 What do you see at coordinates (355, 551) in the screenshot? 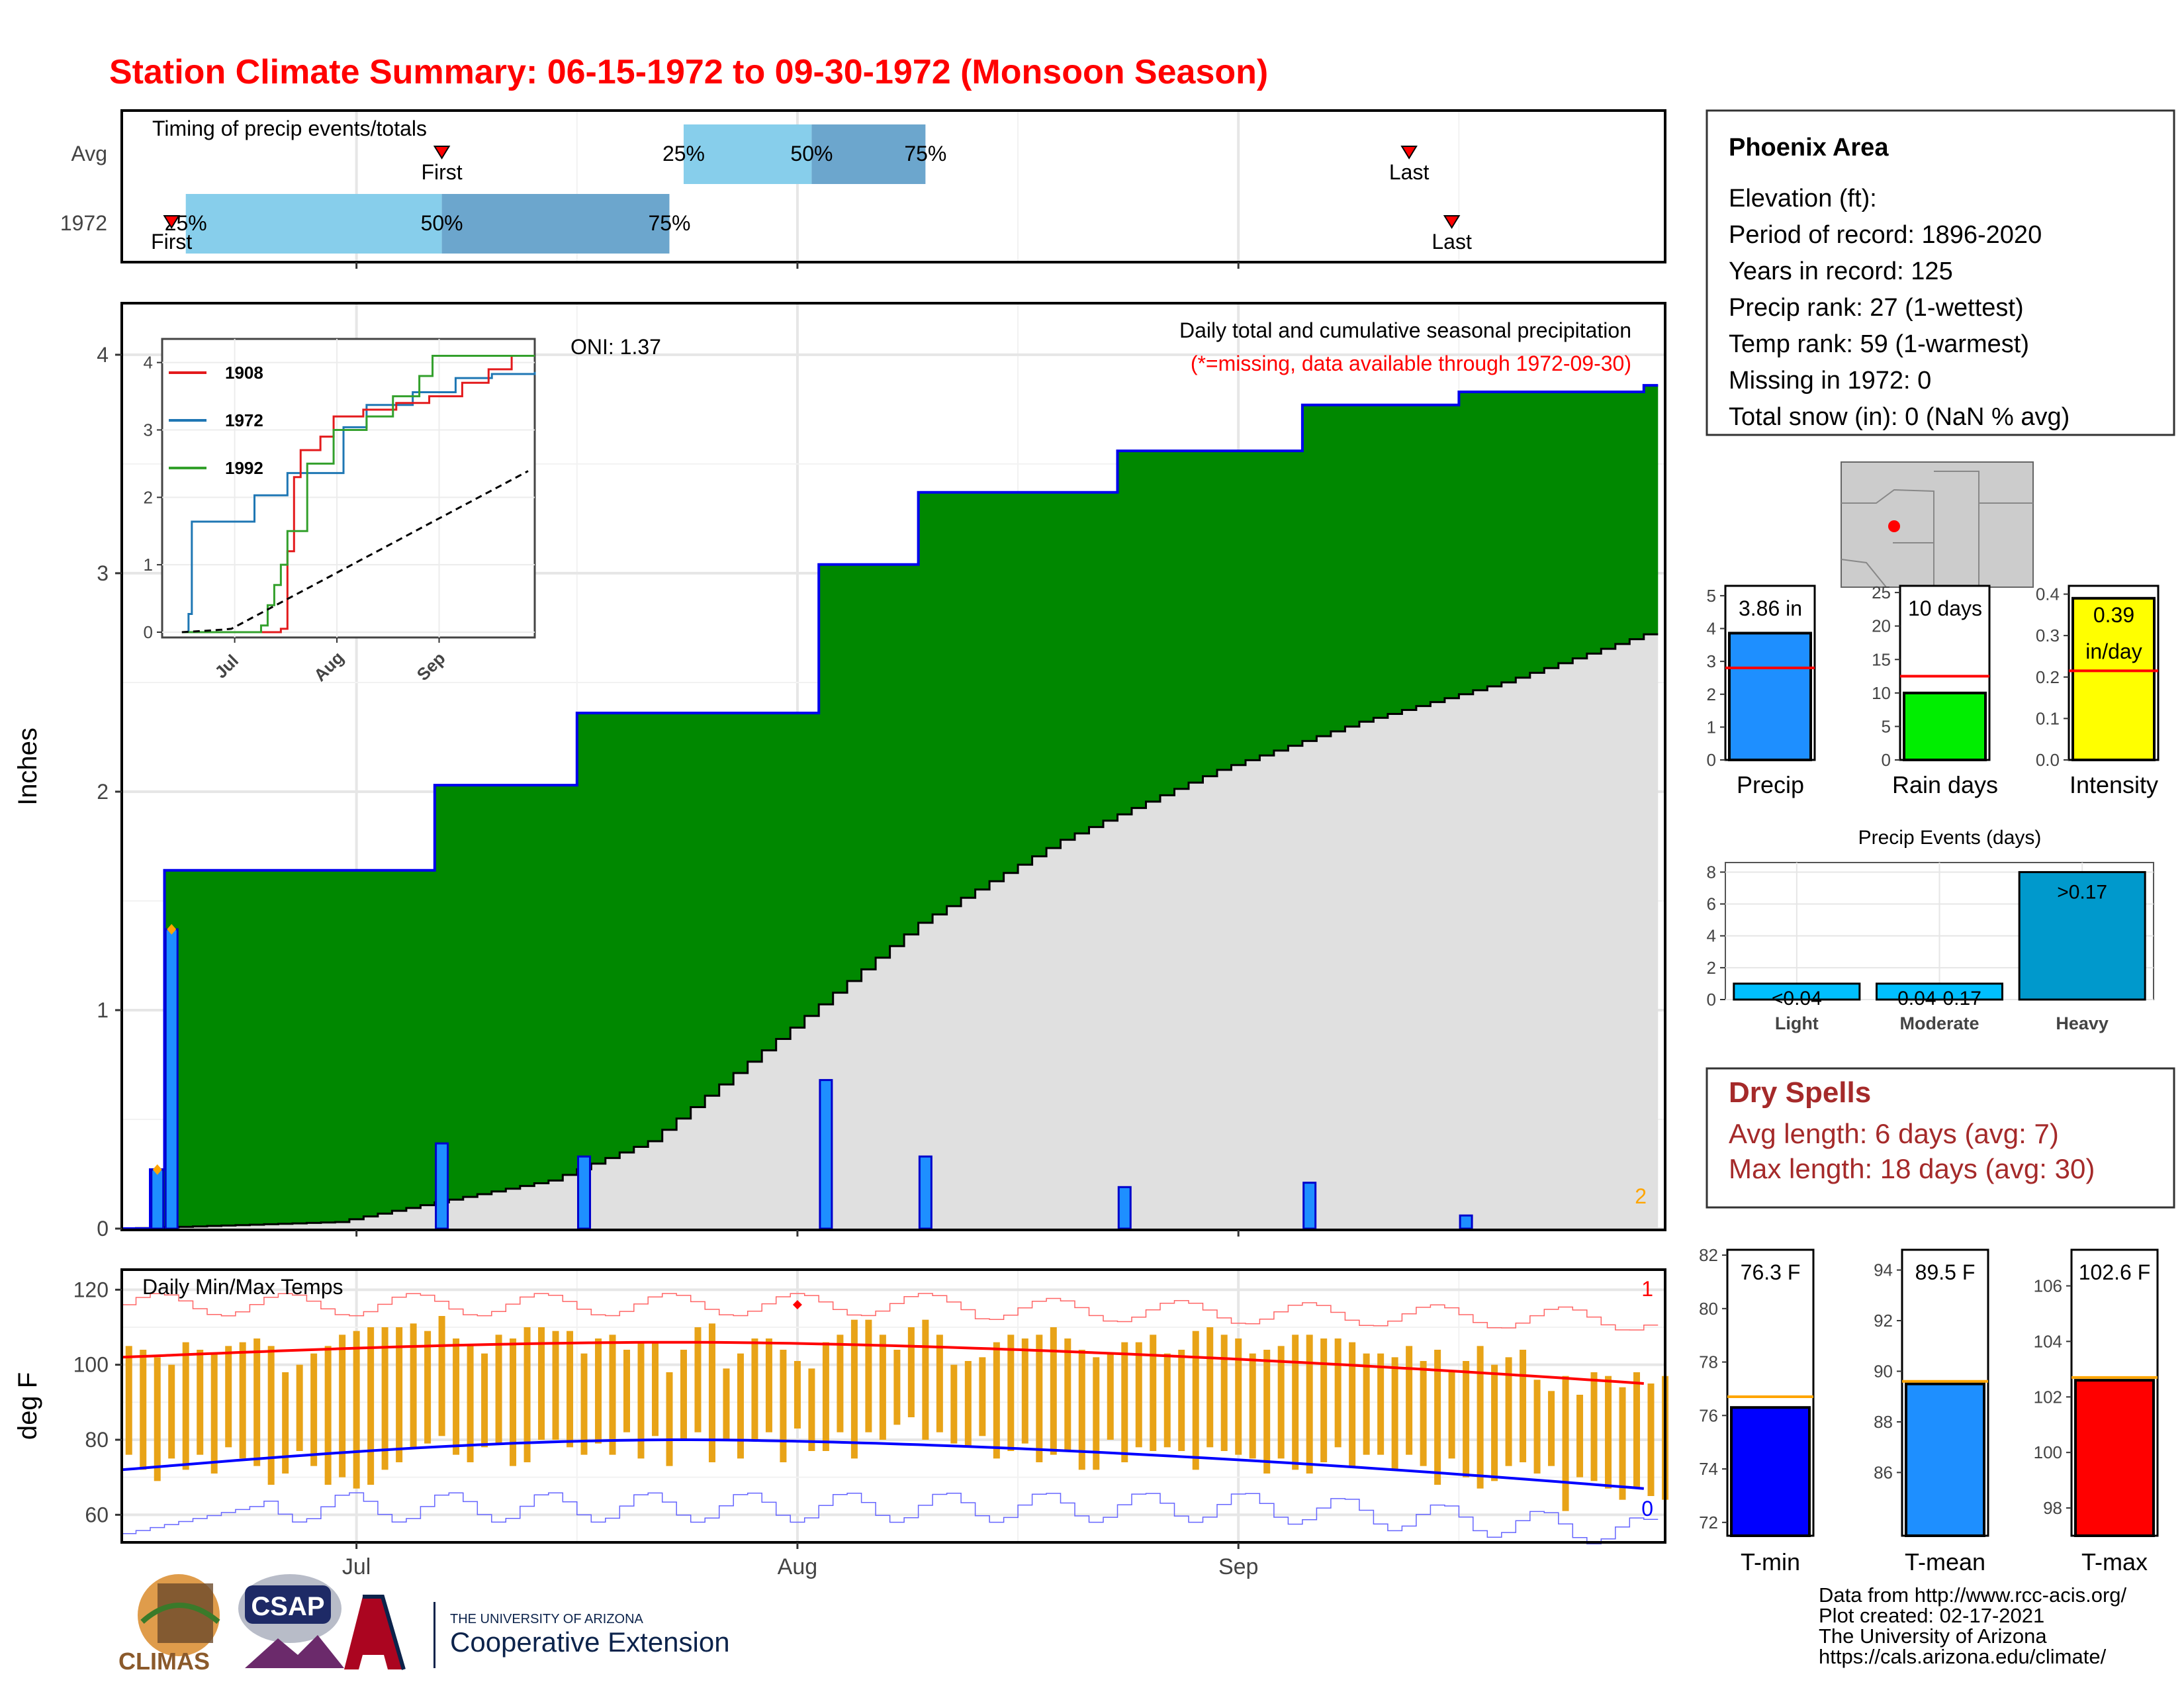
I see `inset-average-line` at bounding box center [355, 551].